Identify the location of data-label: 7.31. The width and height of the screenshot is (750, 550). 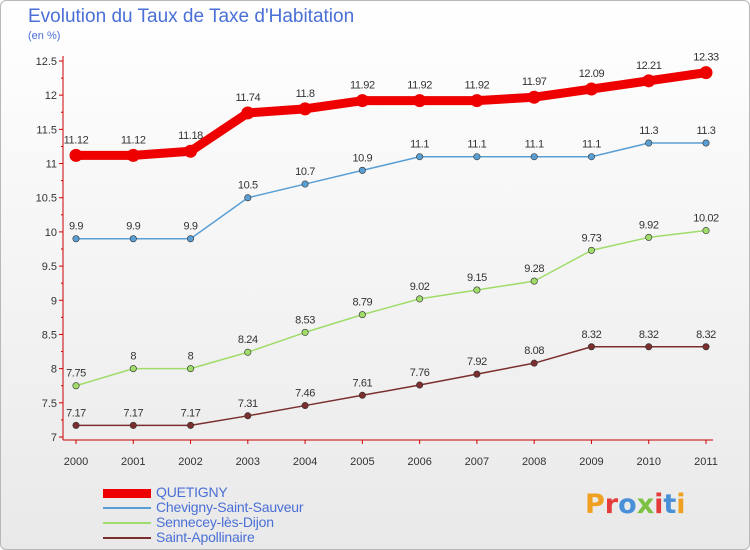
(248, 404).